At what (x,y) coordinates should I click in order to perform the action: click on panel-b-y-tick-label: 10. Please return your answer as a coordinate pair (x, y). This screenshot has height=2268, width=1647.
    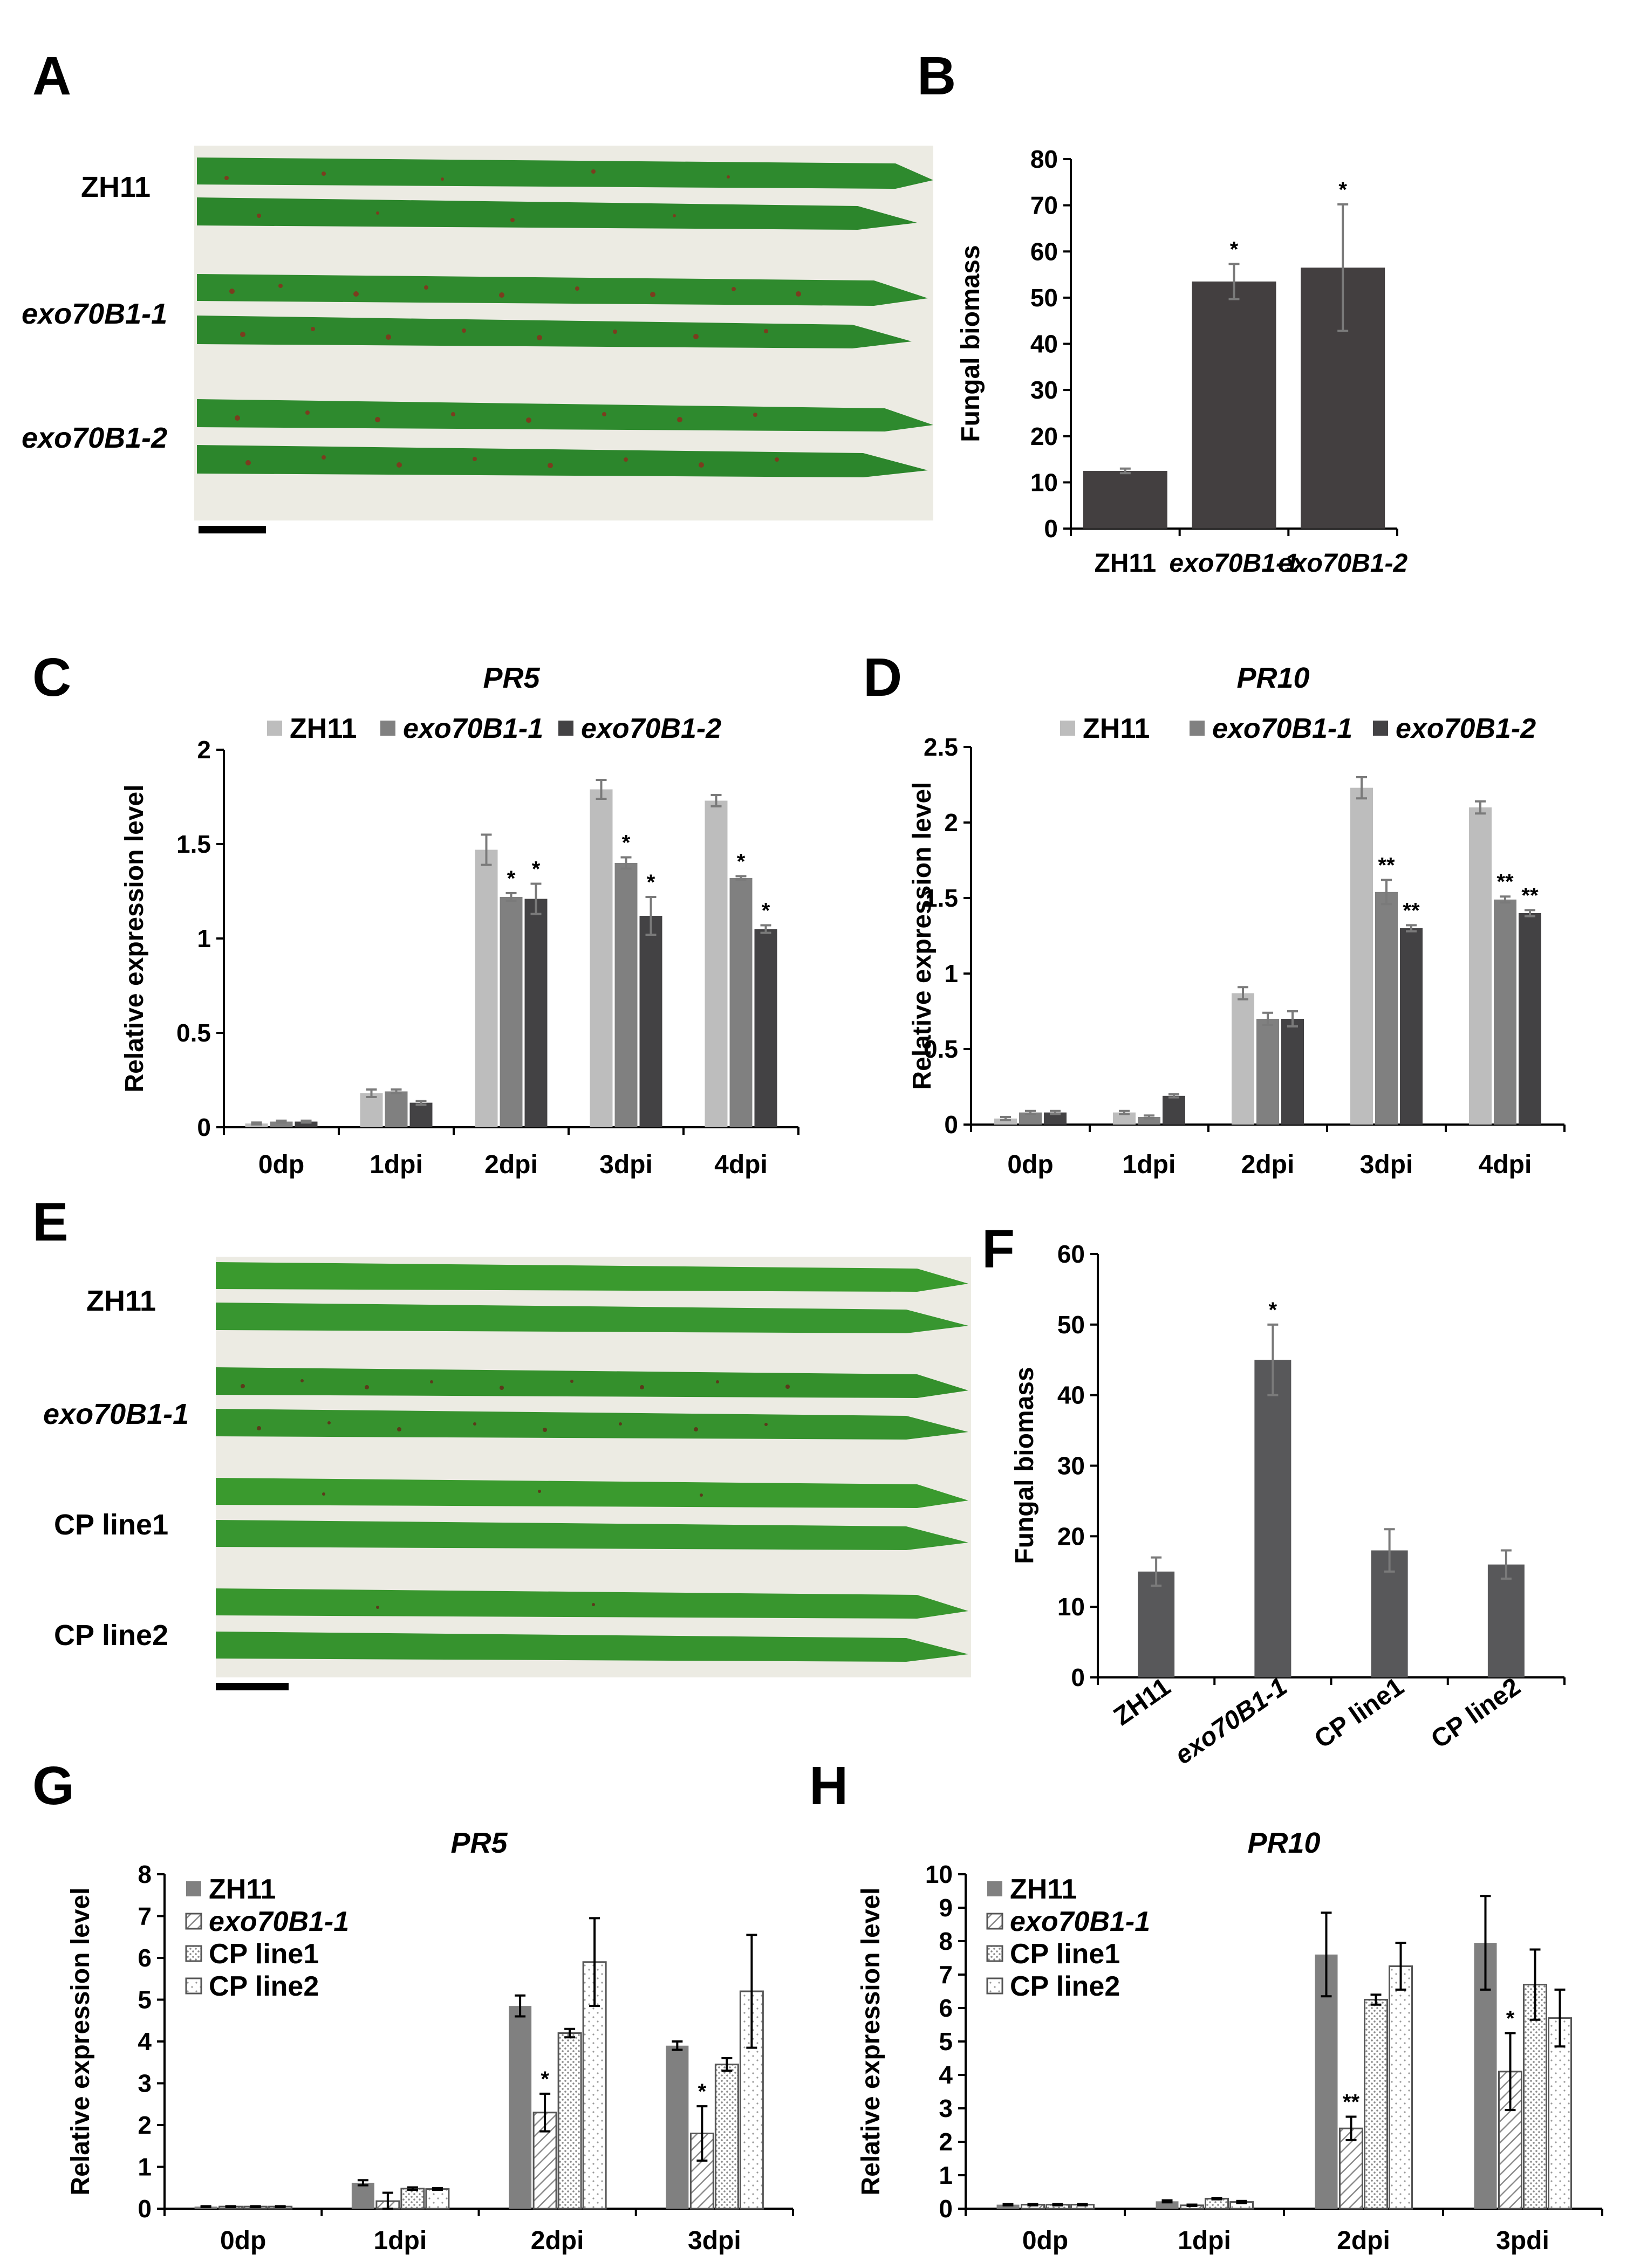
    Looking at the image, I should click on (1044, 482).